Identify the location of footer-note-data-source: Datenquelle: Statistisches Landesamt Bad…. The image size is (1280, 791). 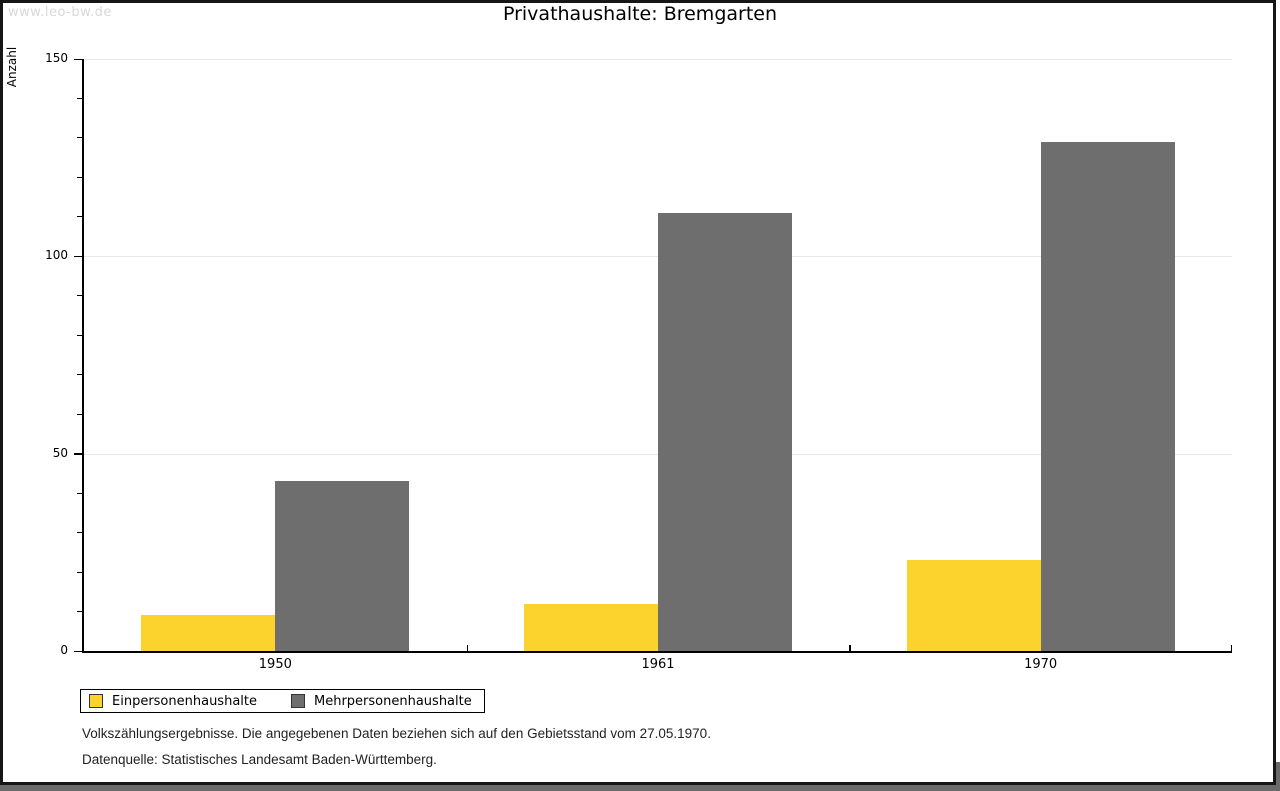
(259, 759).